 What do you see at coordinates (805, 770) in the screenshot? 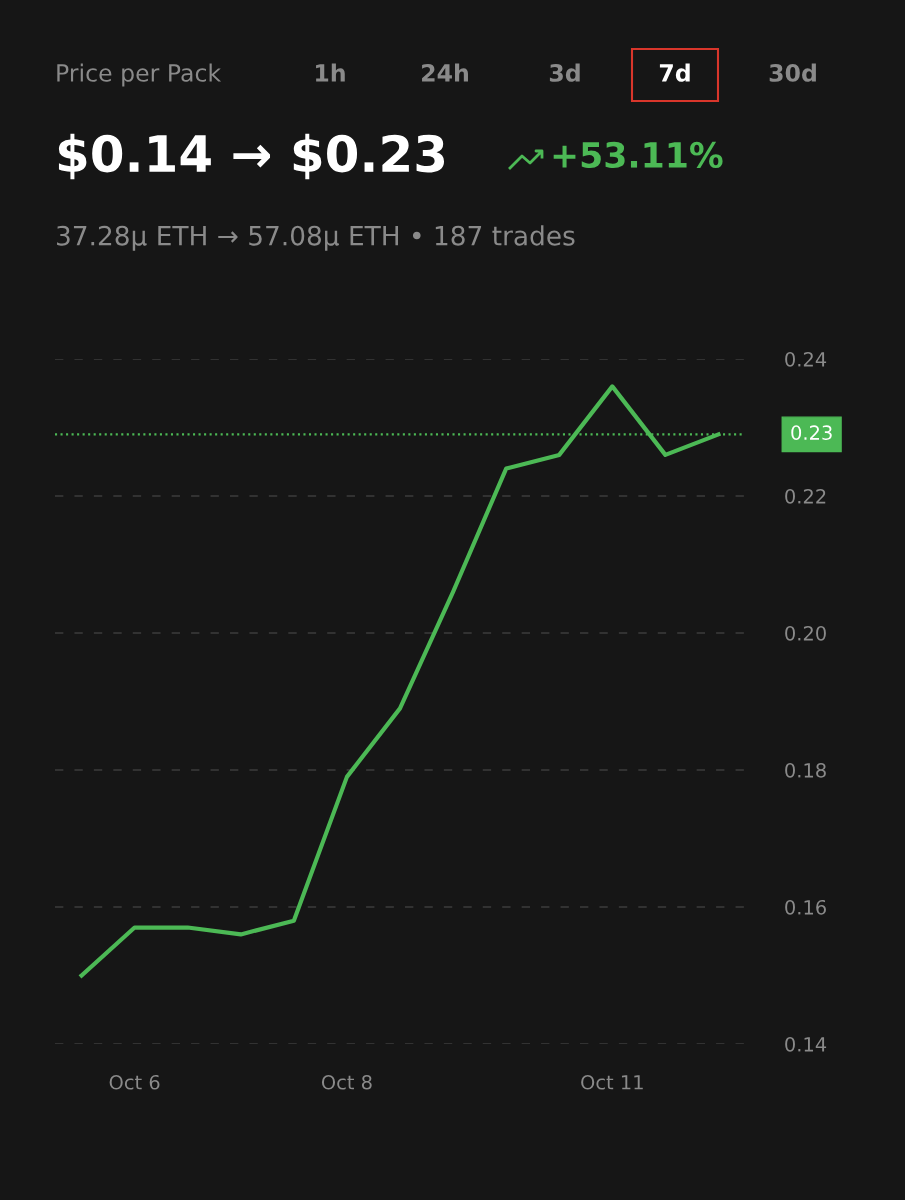
I see `y-tick-label: 0.18` at bounding box center [805, 770].